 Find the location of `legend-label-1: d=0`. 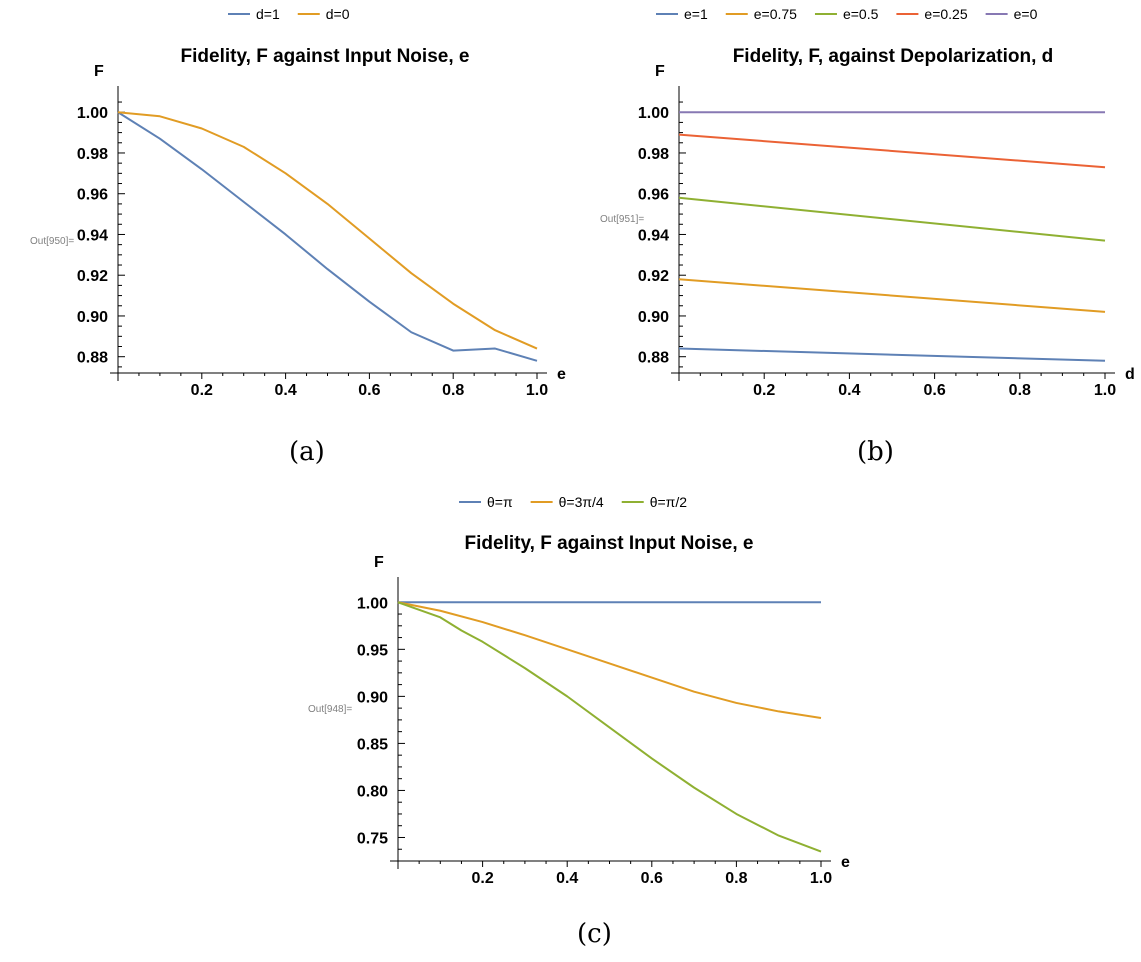

legend-label-1: d=0 is located at coordinates (338, 14).